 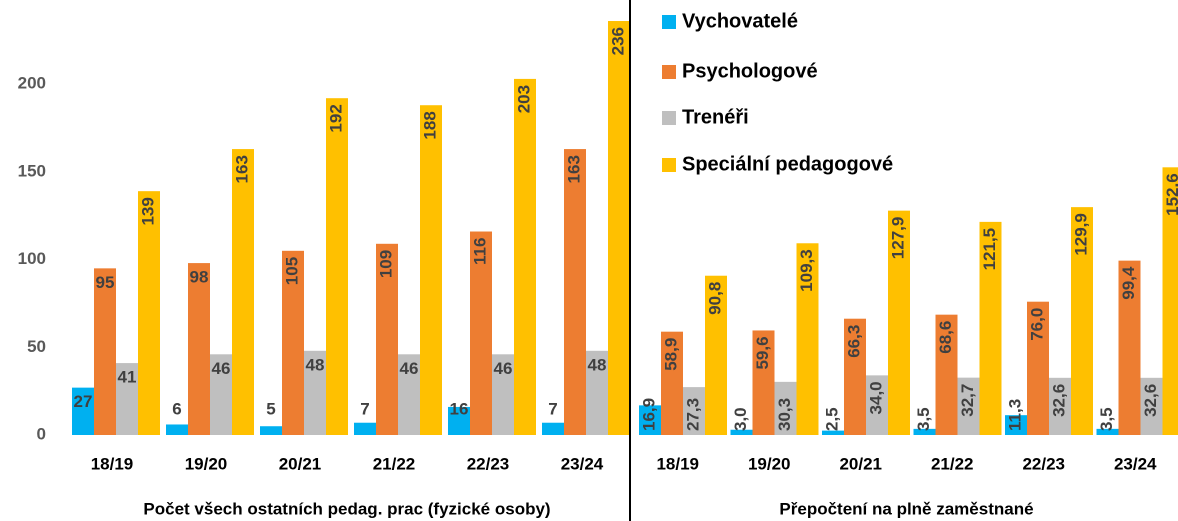 What do you see at coordinates (875, 397) in the screenshot?
I see `data-label: 34,0` at bounding box center [875, 397].